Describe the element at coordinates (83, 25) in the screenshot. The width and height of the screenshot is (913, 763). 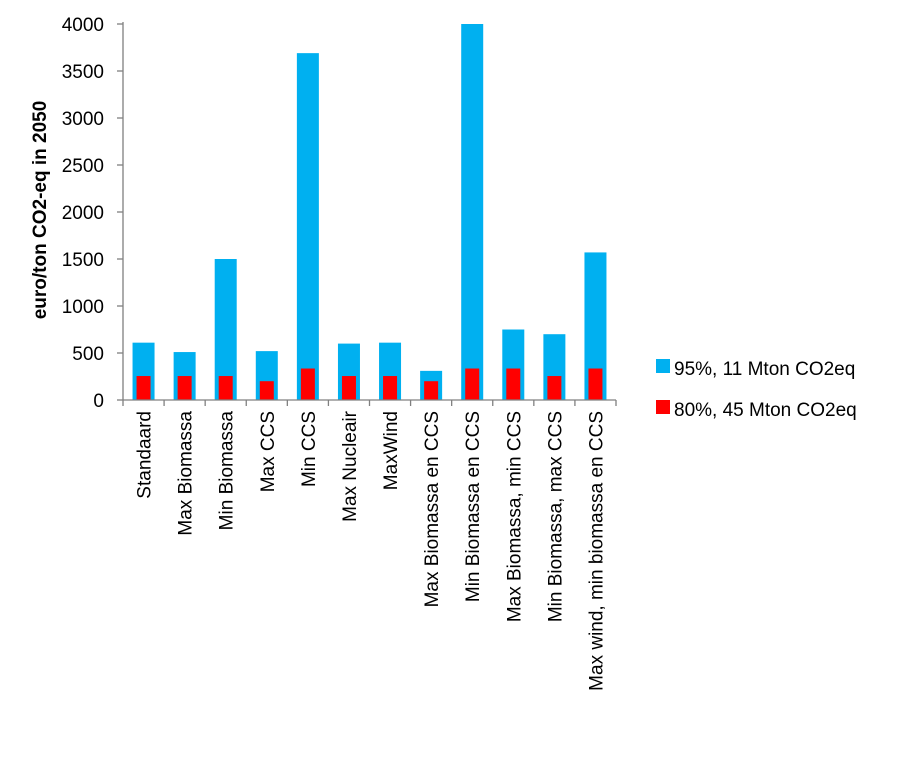
I see `y-tick-label: 4000` at that location.